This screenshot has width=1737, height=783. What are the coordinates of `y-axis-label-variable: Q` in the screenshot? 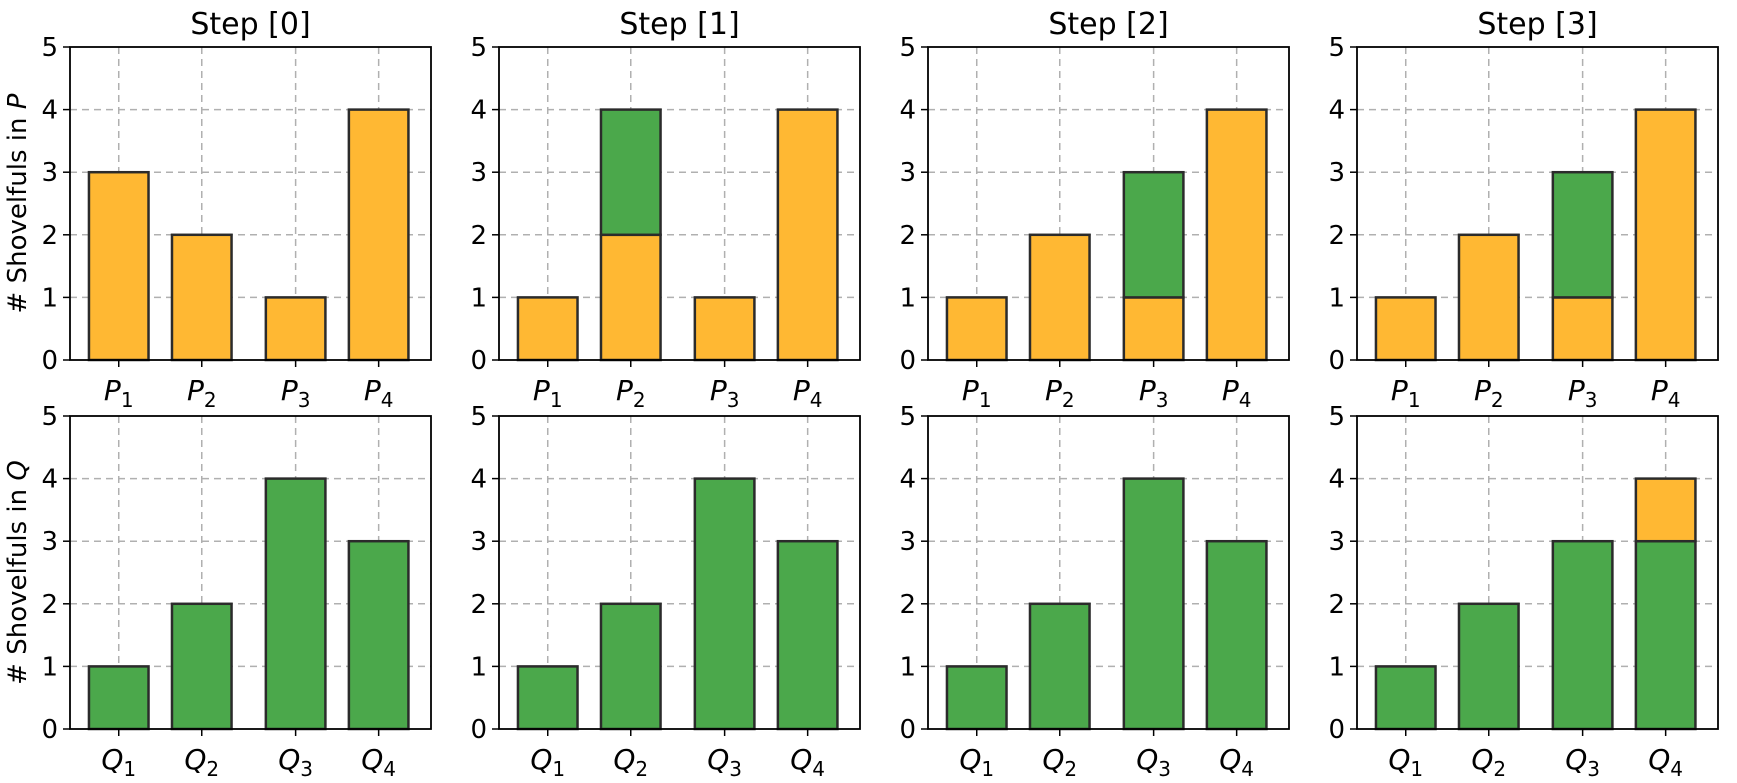 It's located at (18, 470).